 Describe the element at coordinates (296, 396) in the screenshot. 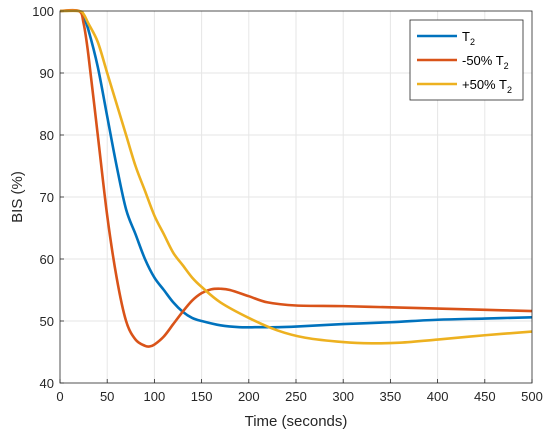

I see `x-tick-label: 250` at that location.